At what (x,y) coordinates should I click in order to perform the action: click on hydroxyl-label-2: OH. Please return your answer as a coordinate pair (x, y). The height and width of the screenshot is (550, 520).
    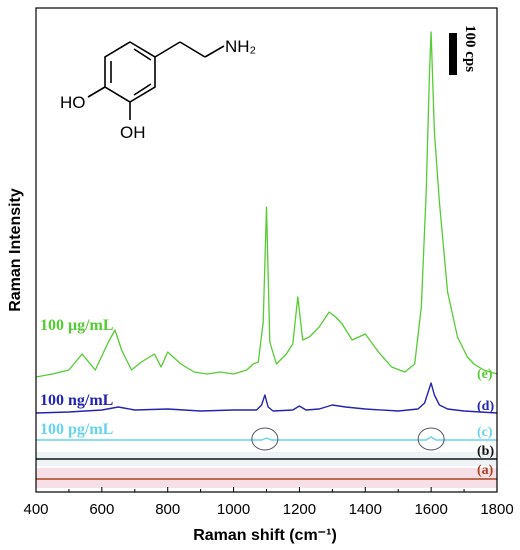
    Looking at the image, I should click on (133, 132).